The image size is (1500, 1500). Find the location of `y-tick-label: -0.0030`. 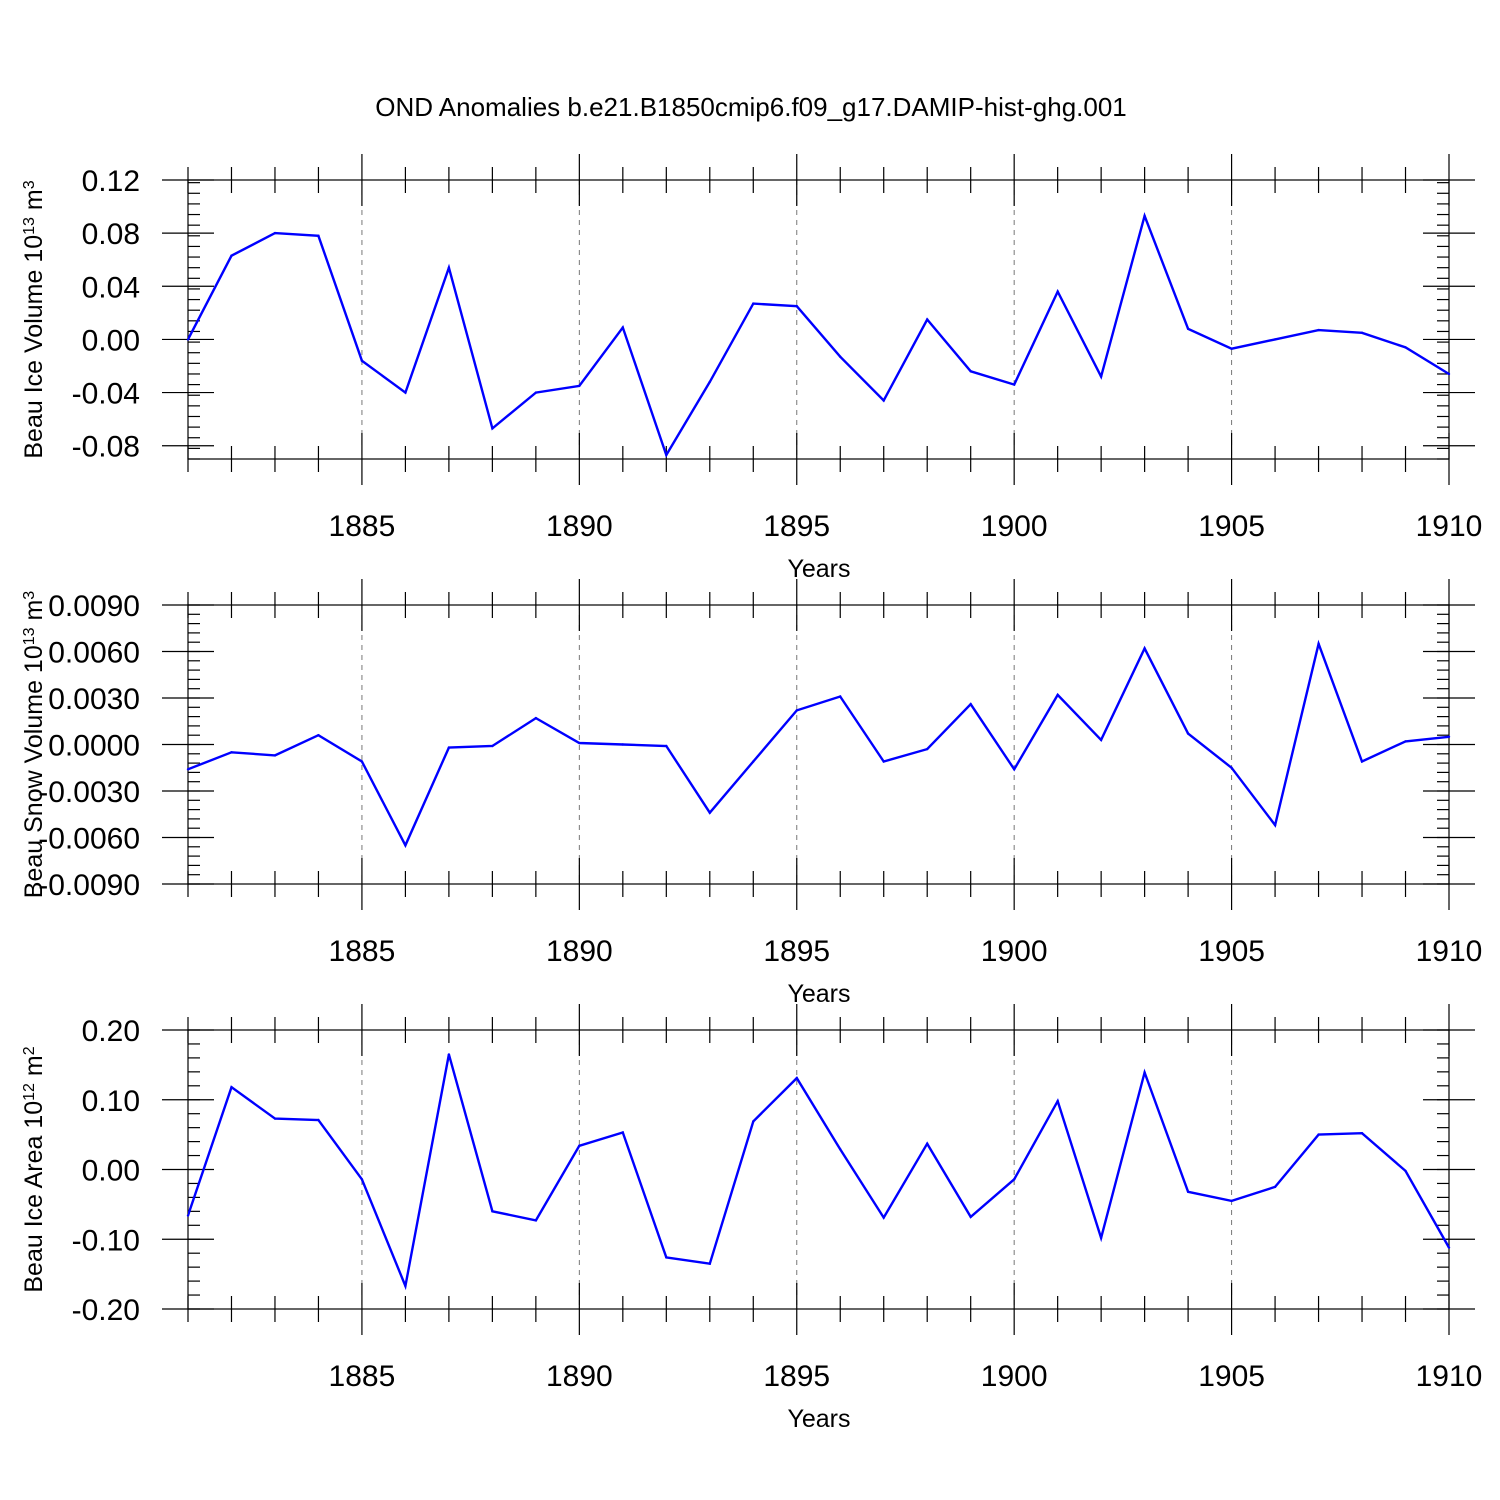

y-tick-label: -0.0030 is located at coordinates (89, 792).